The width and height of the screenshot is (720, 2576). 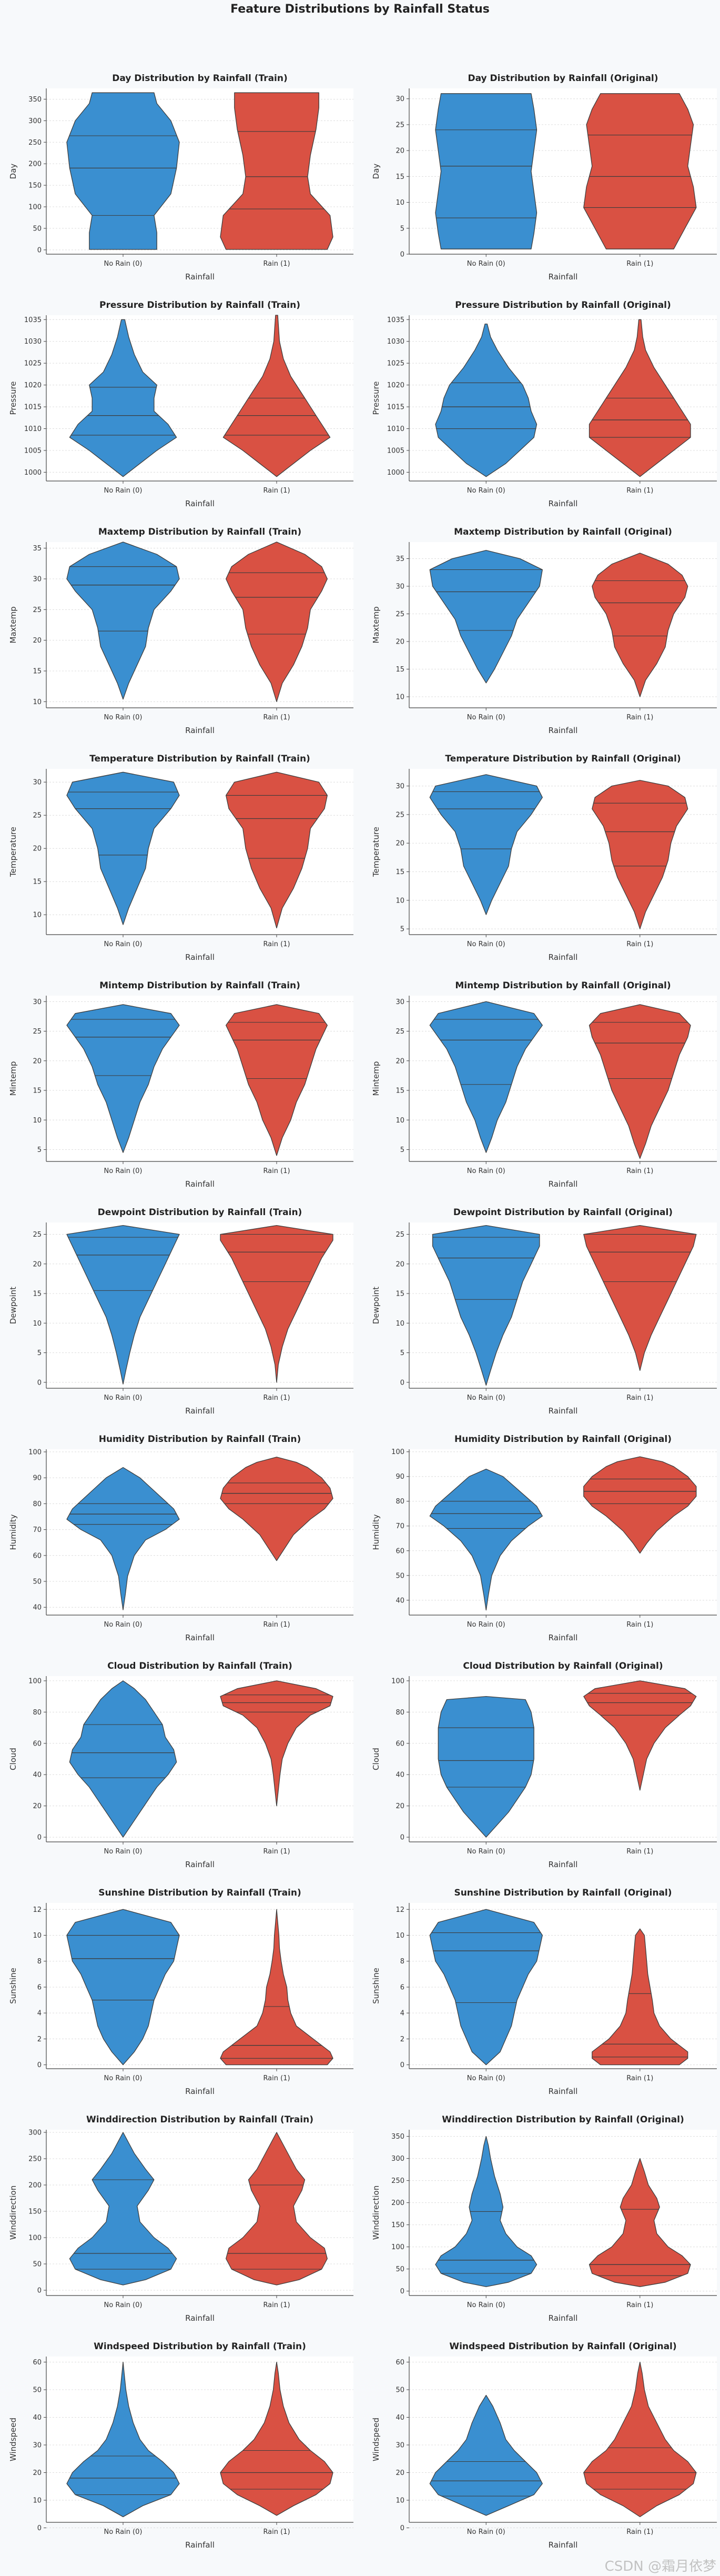 I want to click on y-tick-label: 35, so click(x=37, y=549).